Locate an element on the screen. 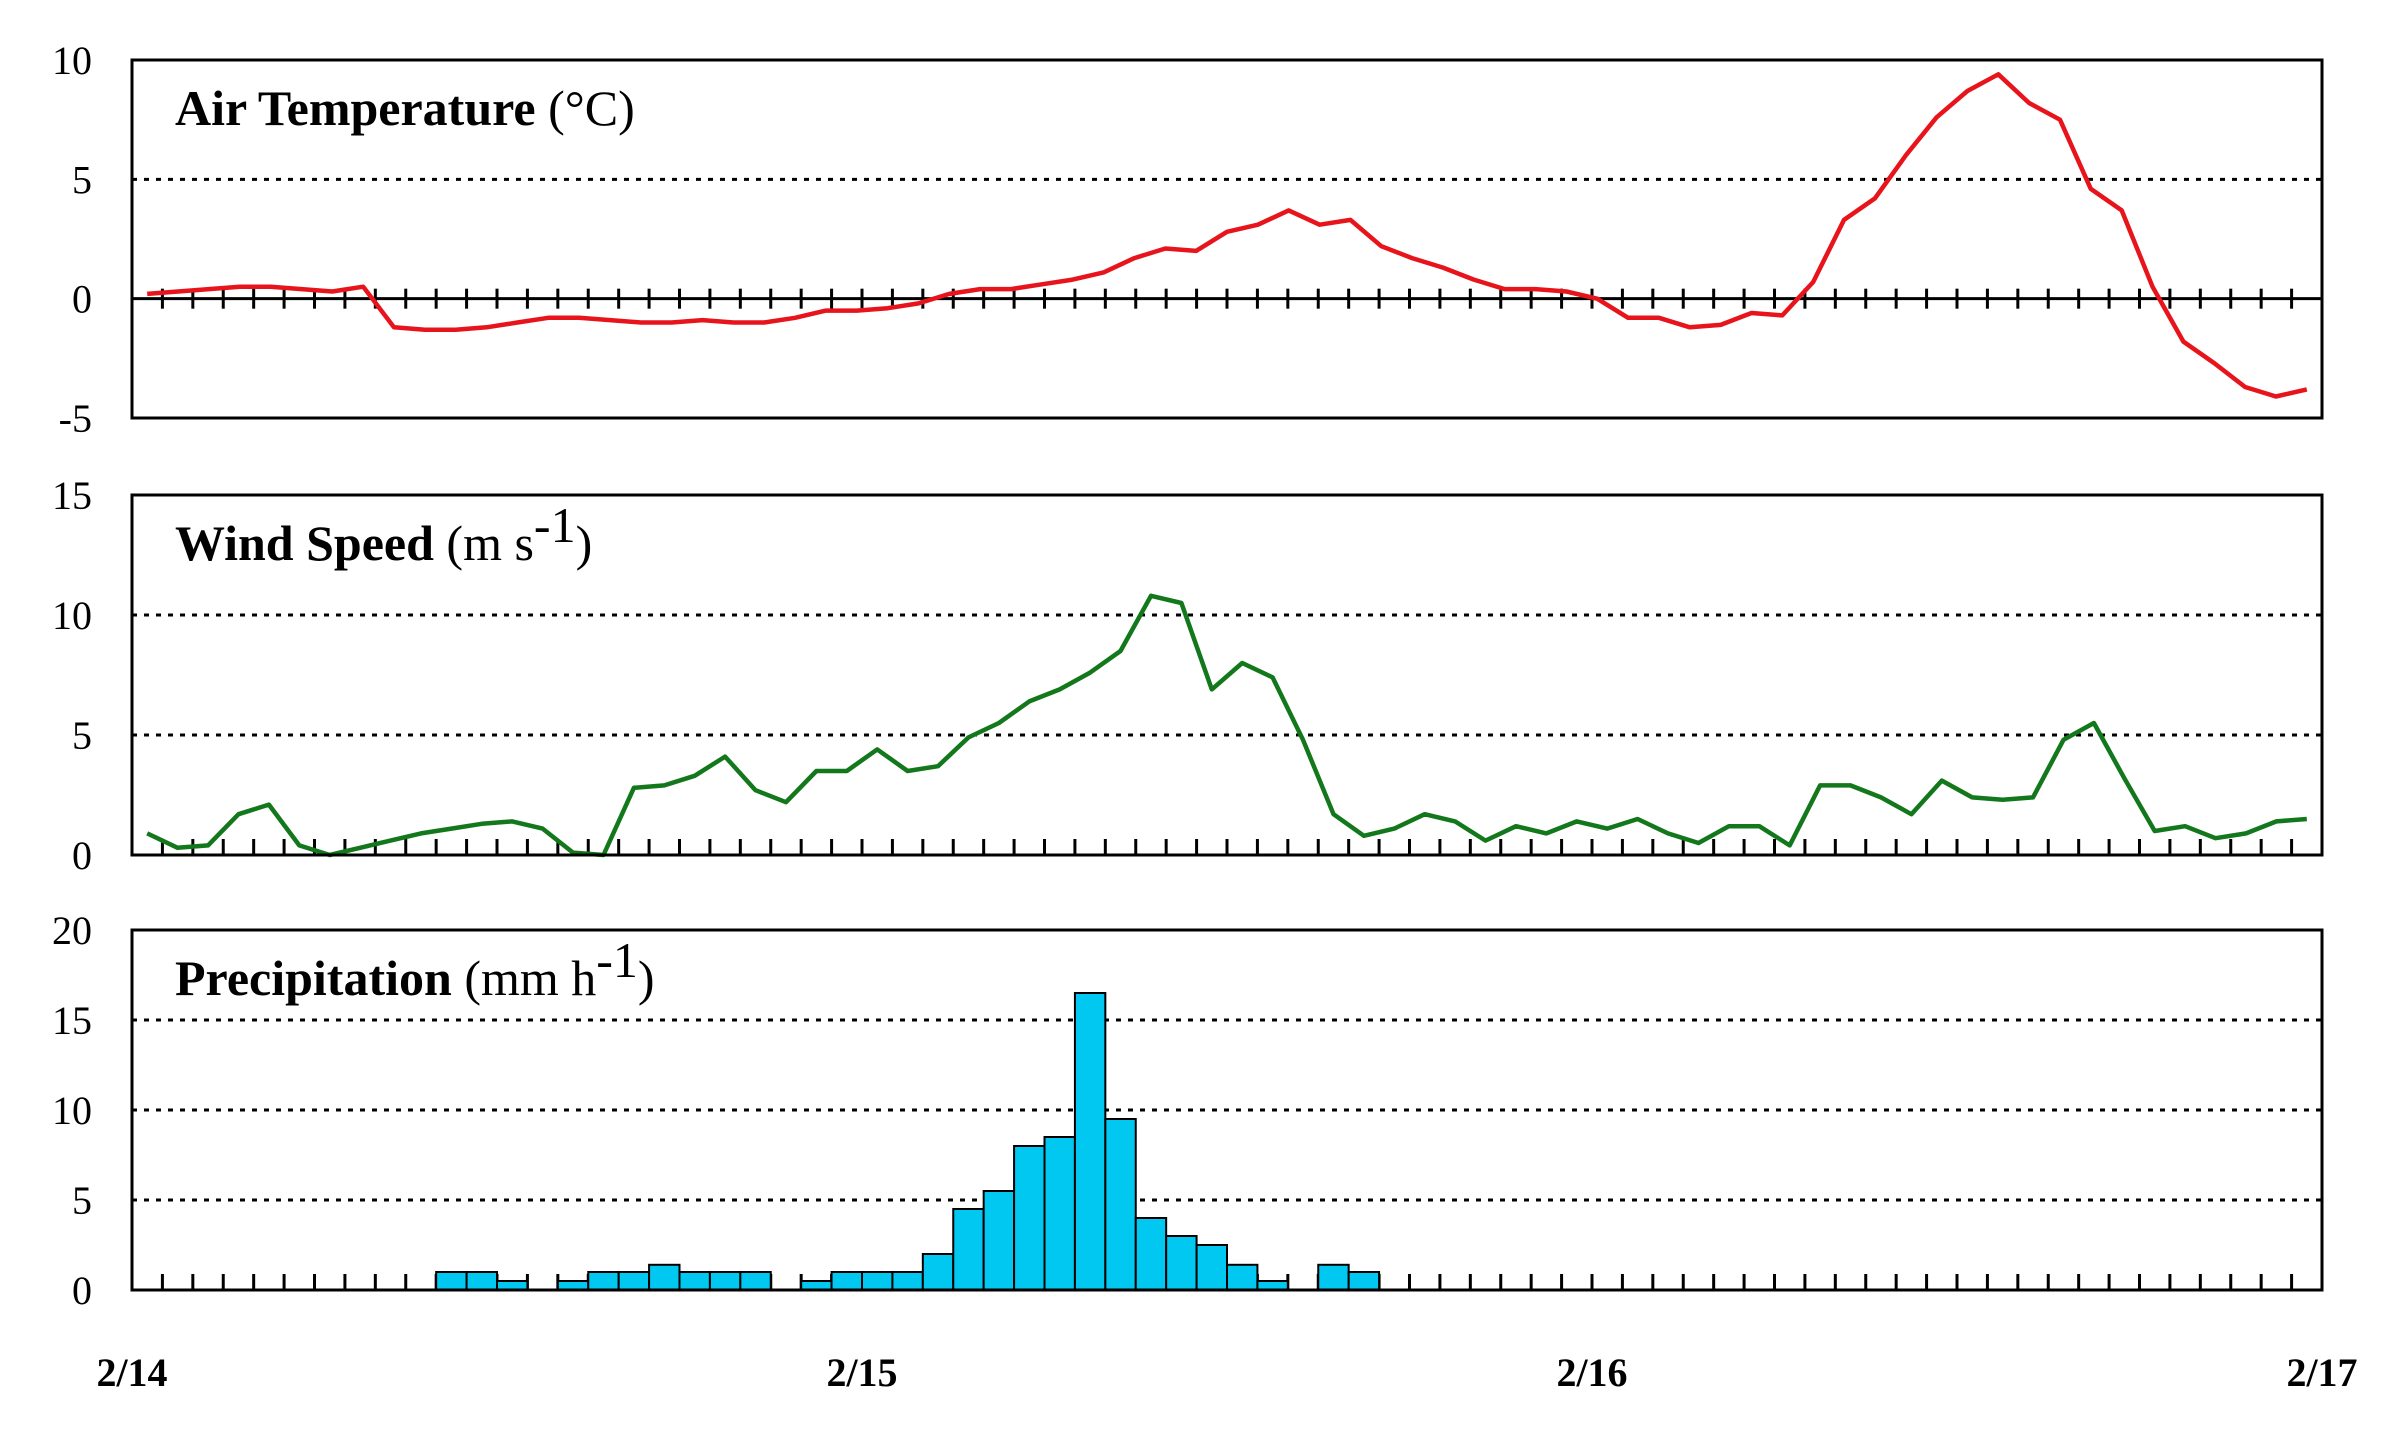 This screenshot has height=1450, width=2393. x-date-label: 2/15 is located at coordinates (861, 1372).